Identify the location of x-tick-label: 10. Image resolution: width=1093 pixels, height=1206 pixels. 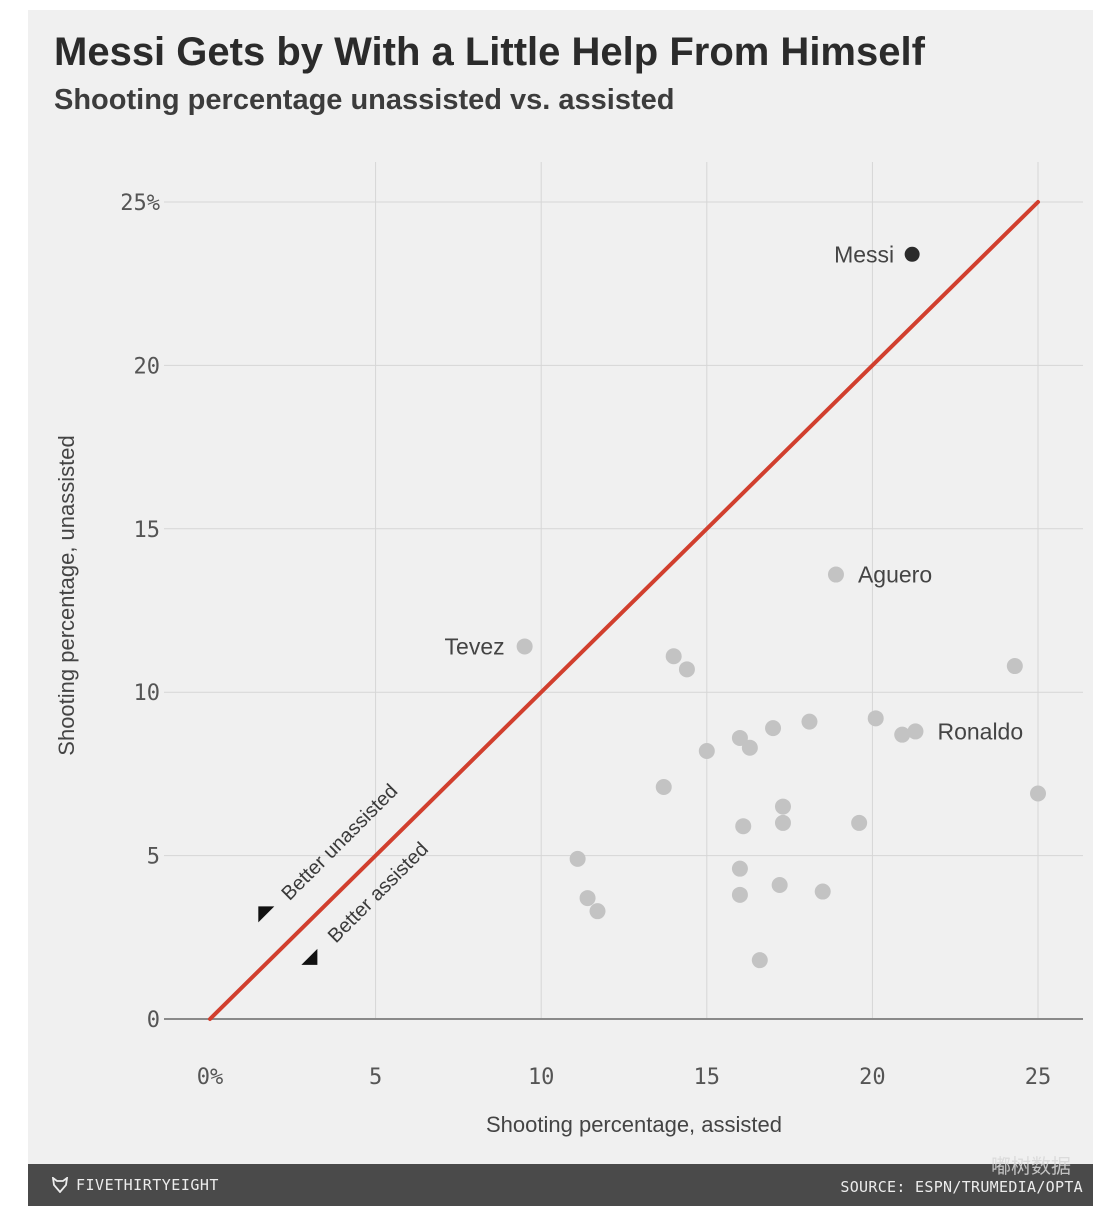
(541, 1077).